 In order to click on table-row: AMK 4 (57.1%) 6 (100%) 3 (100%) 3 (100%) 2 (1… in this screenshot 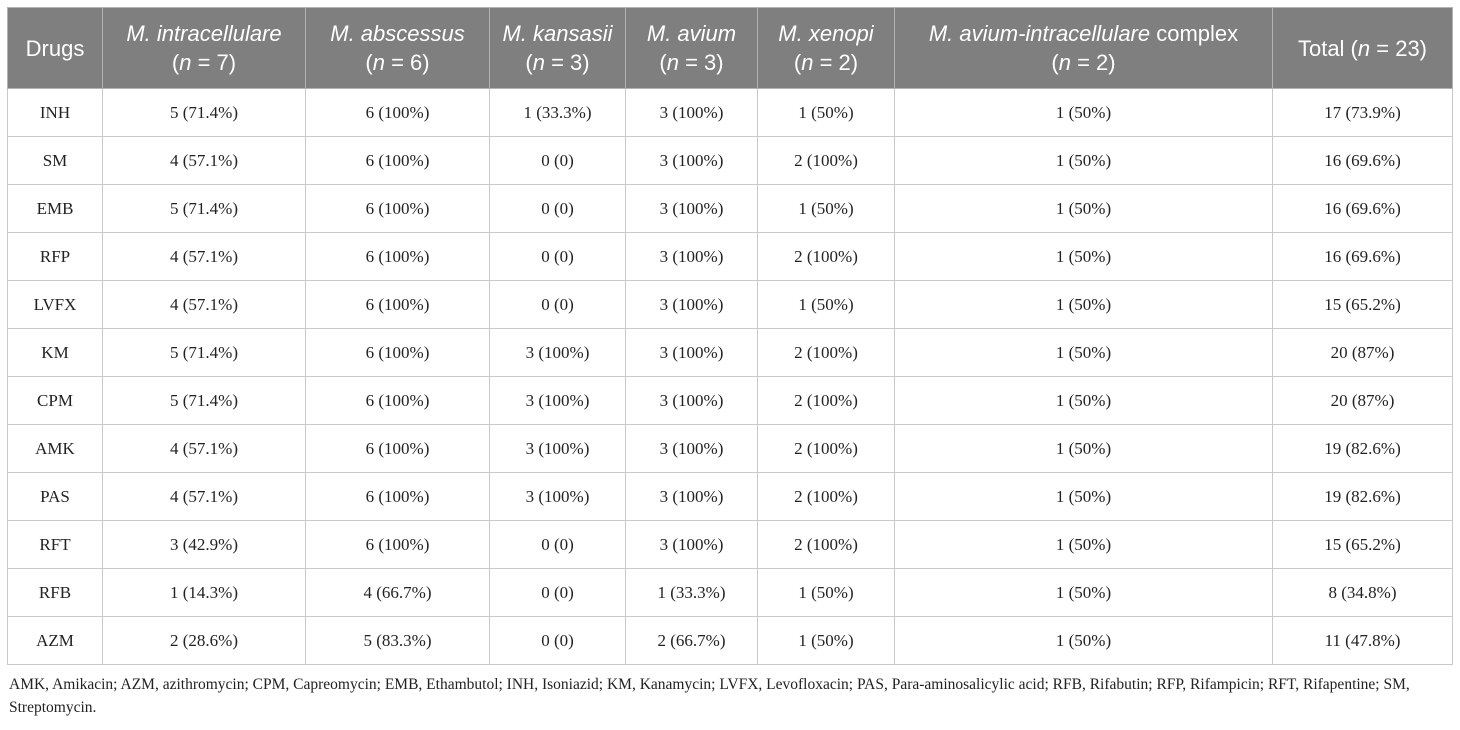, I will do `click(730, 448)`.